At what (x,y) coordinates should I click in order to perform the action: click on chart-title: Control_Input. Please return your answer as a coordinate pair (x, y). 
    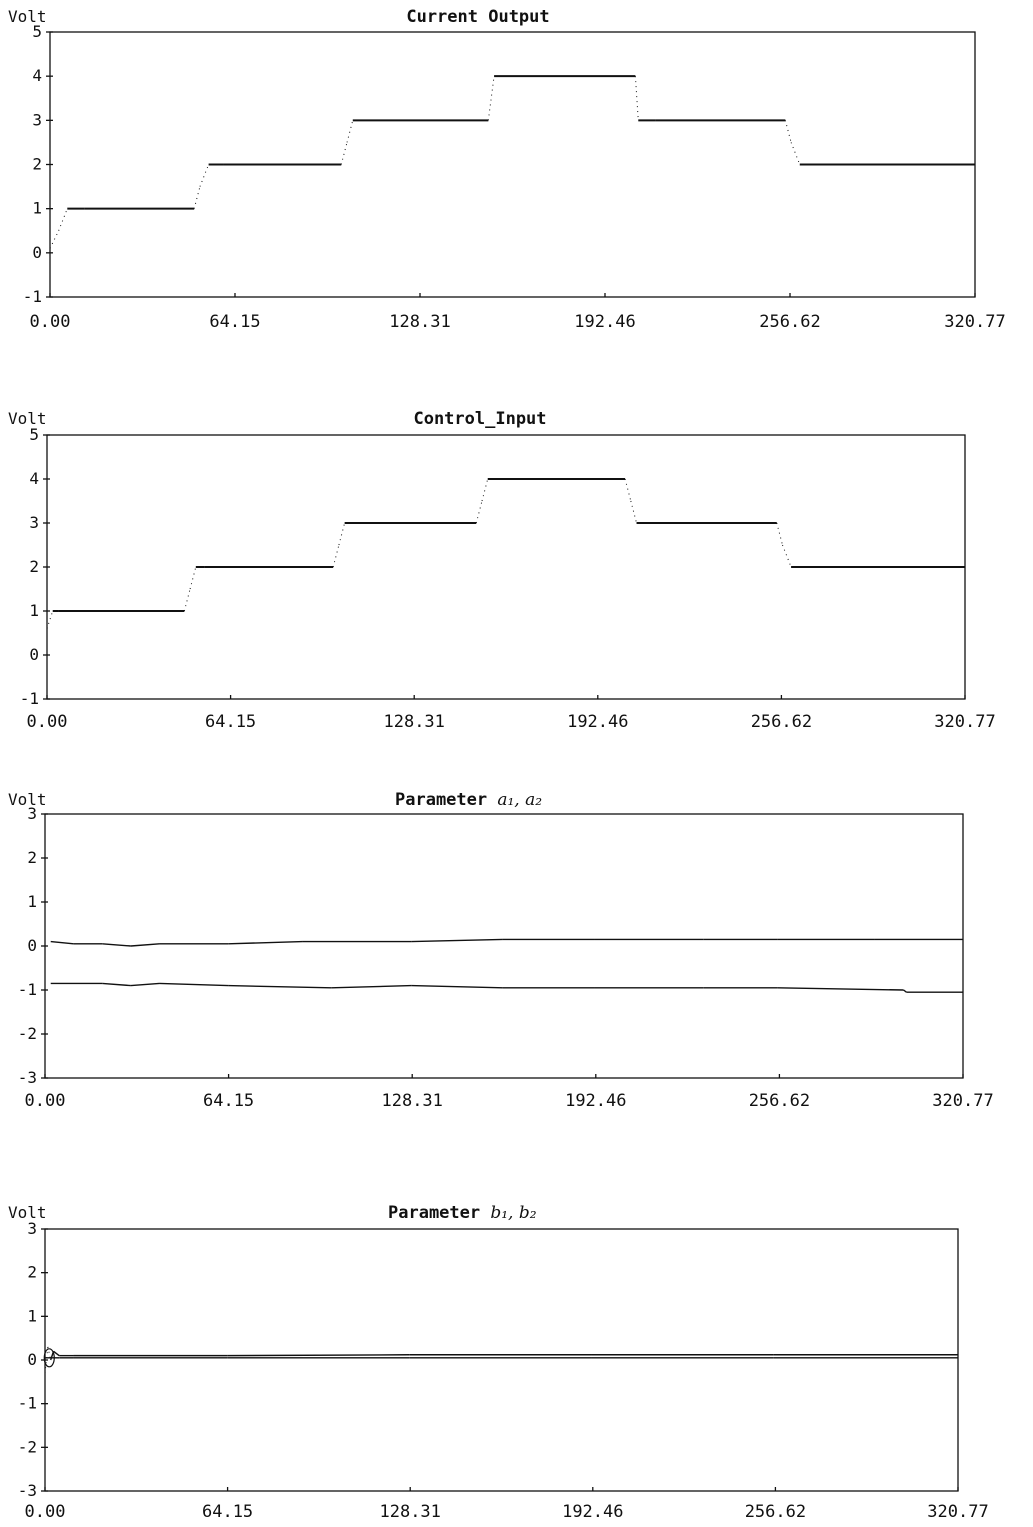
    Looking at the image, I should click on (479, 419).